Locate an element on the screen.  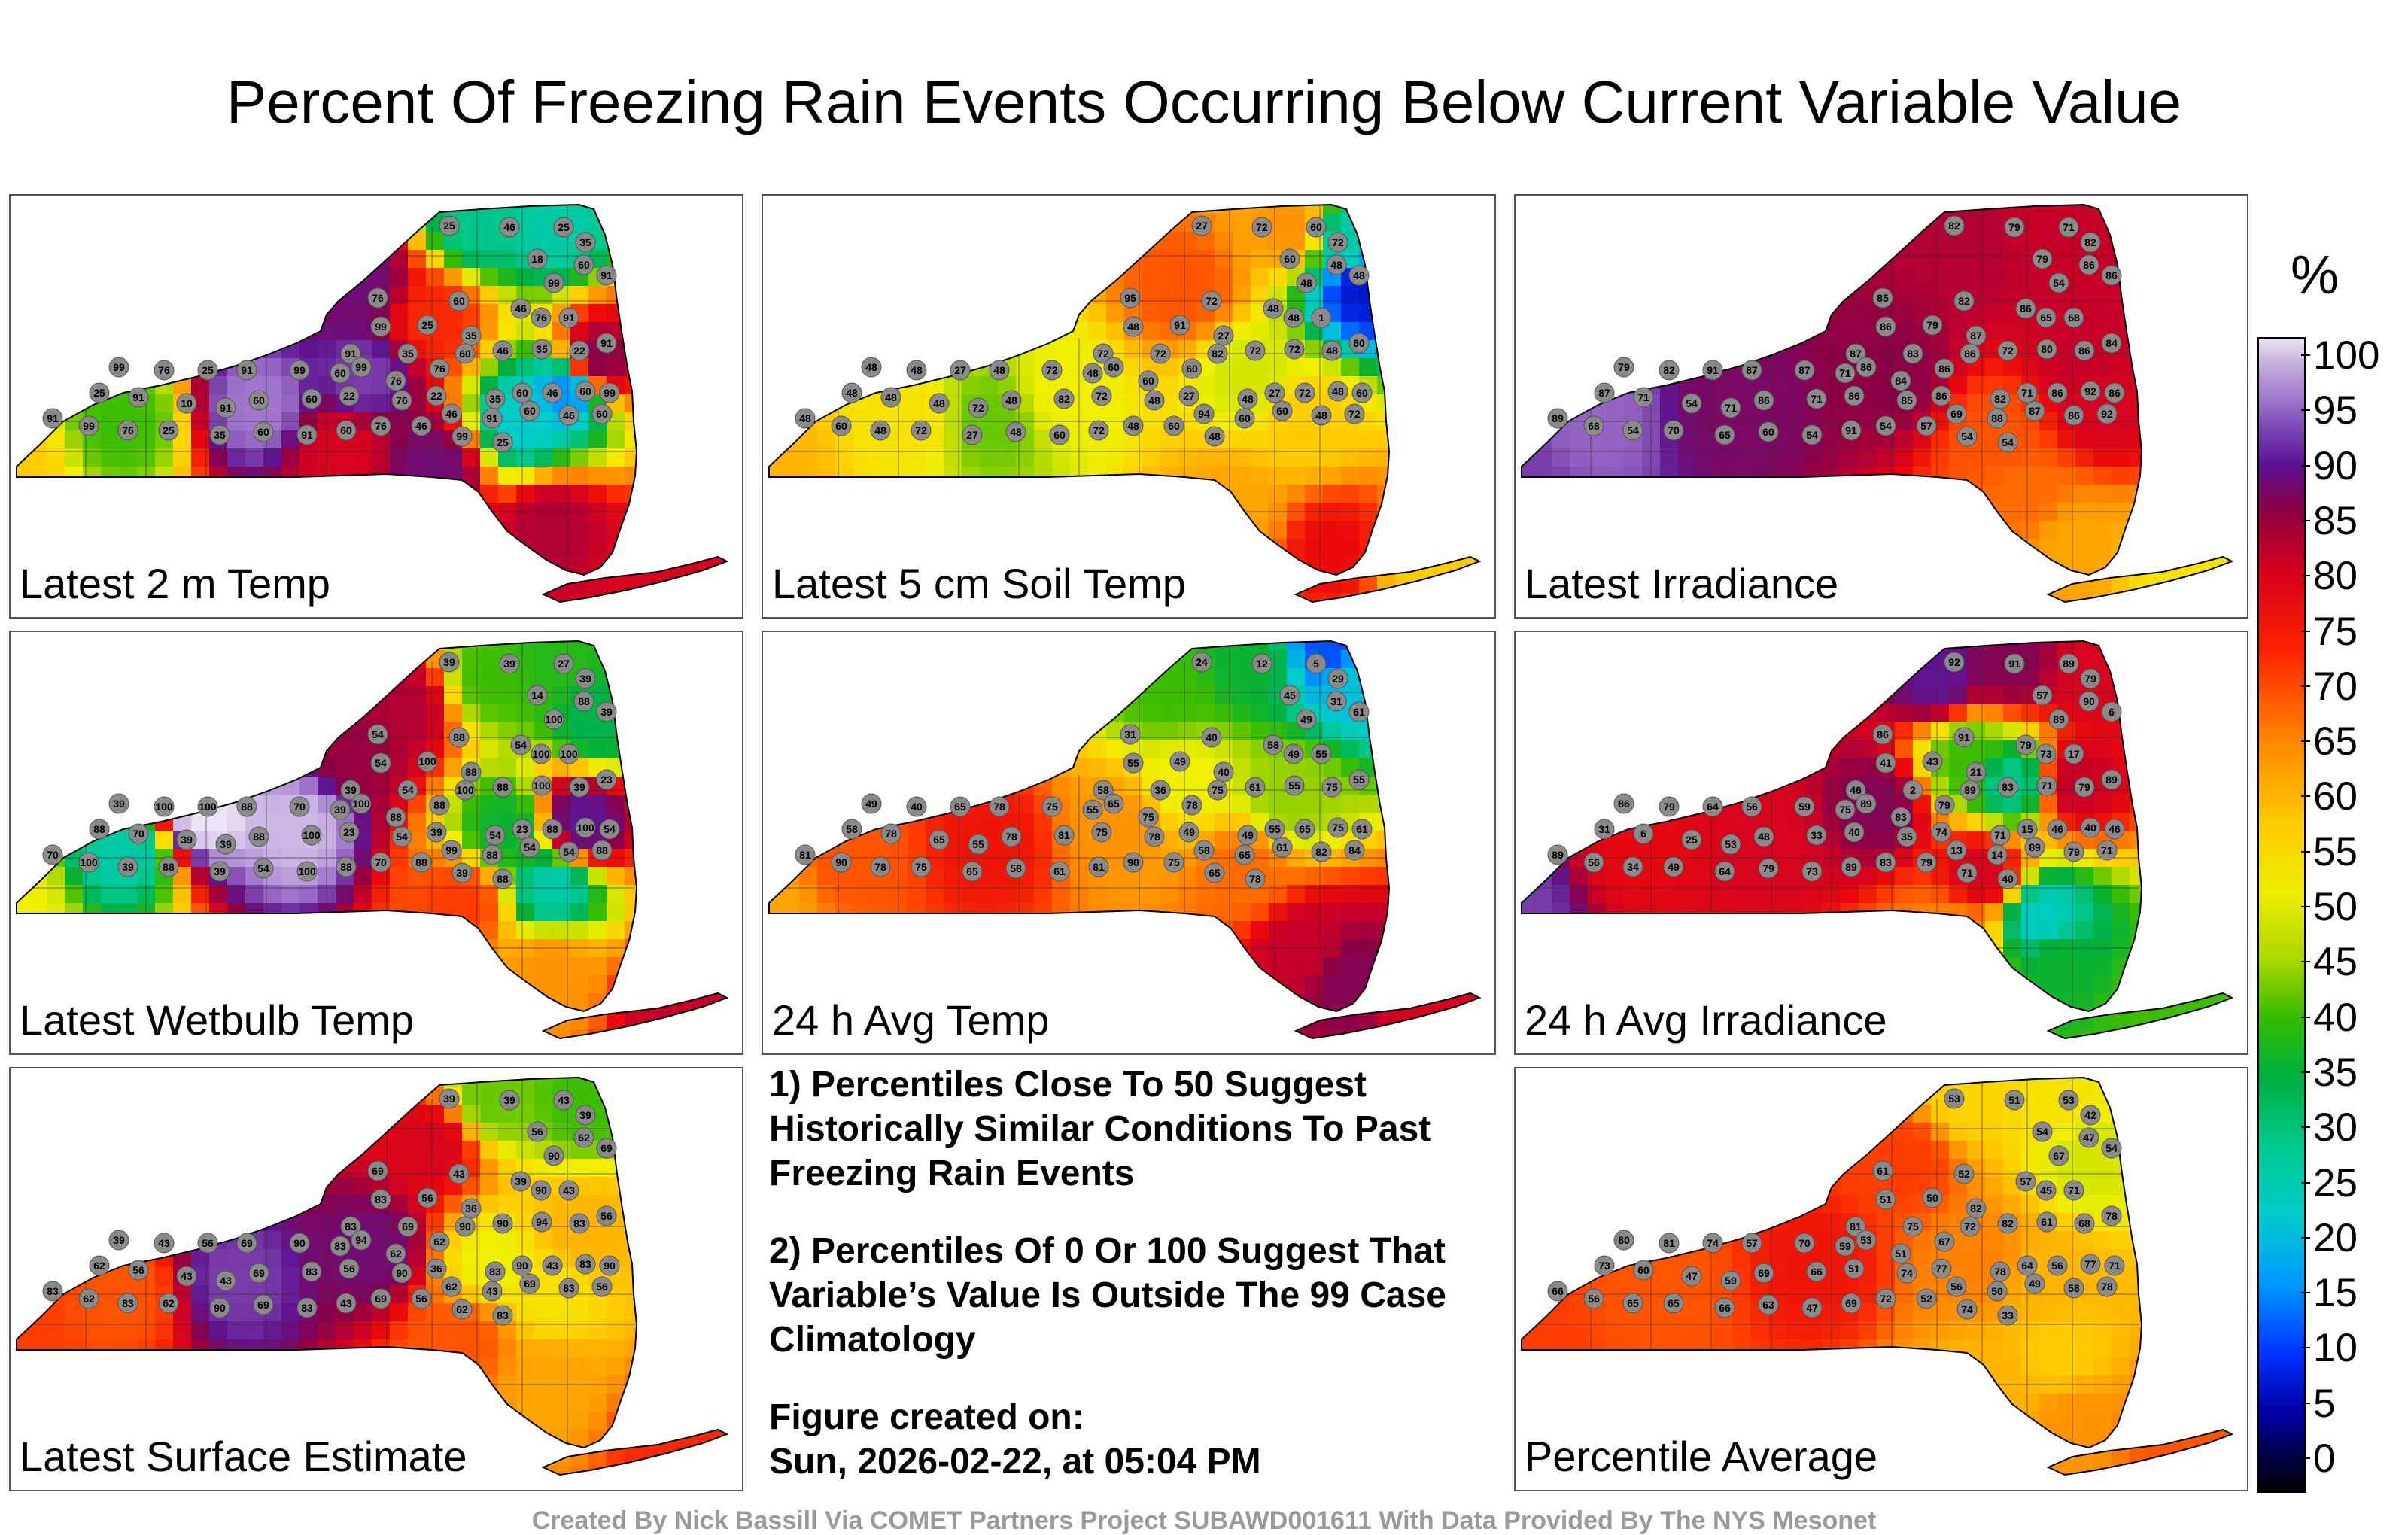
station-marker: 85 is located at coordinates (1906, 400).